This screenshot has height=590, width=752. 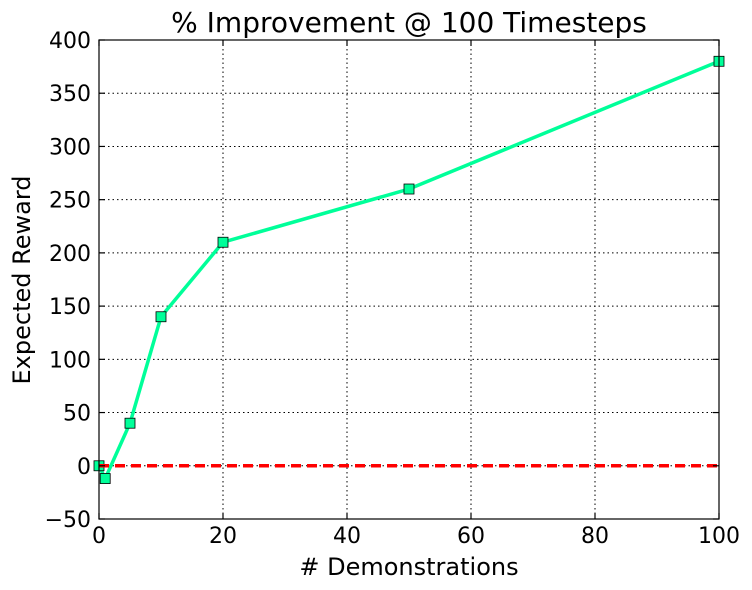 I want to click on x-tick-label: 20, so click(x=223, y=536).